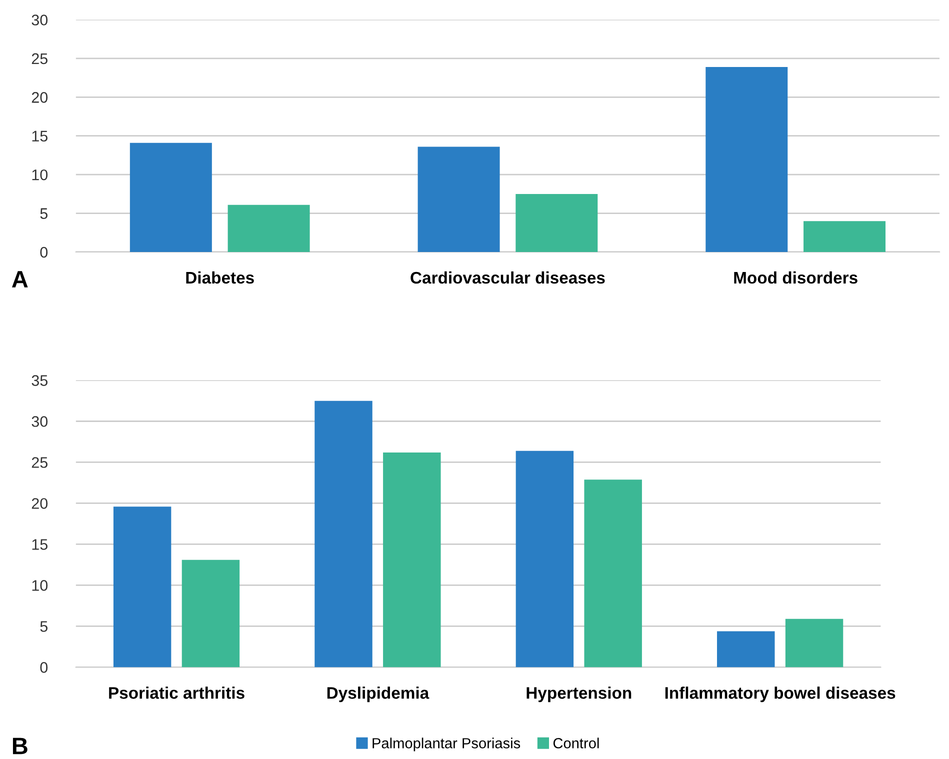 The width and height of the screenshot is (949, 759). Describe the element at coordinates (576, 743) in the screenshot. I see `legend-label: Control` at that location.